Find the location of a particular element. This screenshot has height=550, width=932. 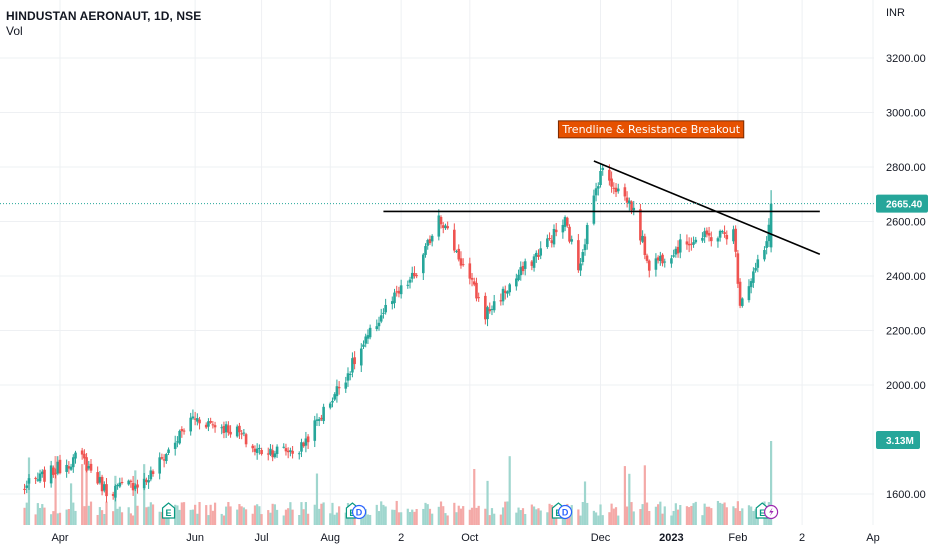

price-axis-bg is located at coordinates (903, 275).